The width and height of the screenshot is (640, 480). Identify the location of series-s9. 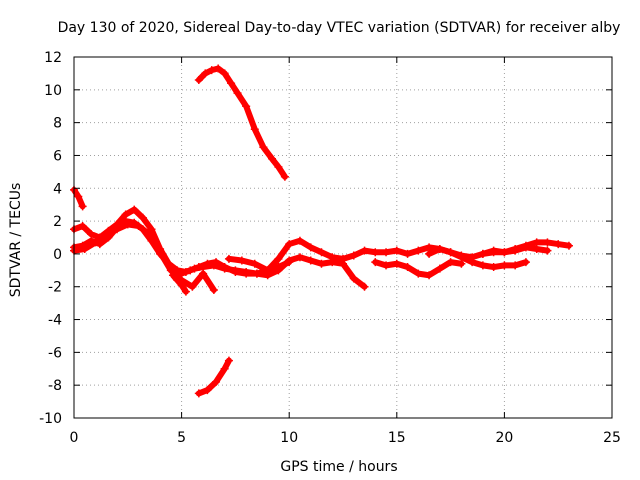
(418, 269).